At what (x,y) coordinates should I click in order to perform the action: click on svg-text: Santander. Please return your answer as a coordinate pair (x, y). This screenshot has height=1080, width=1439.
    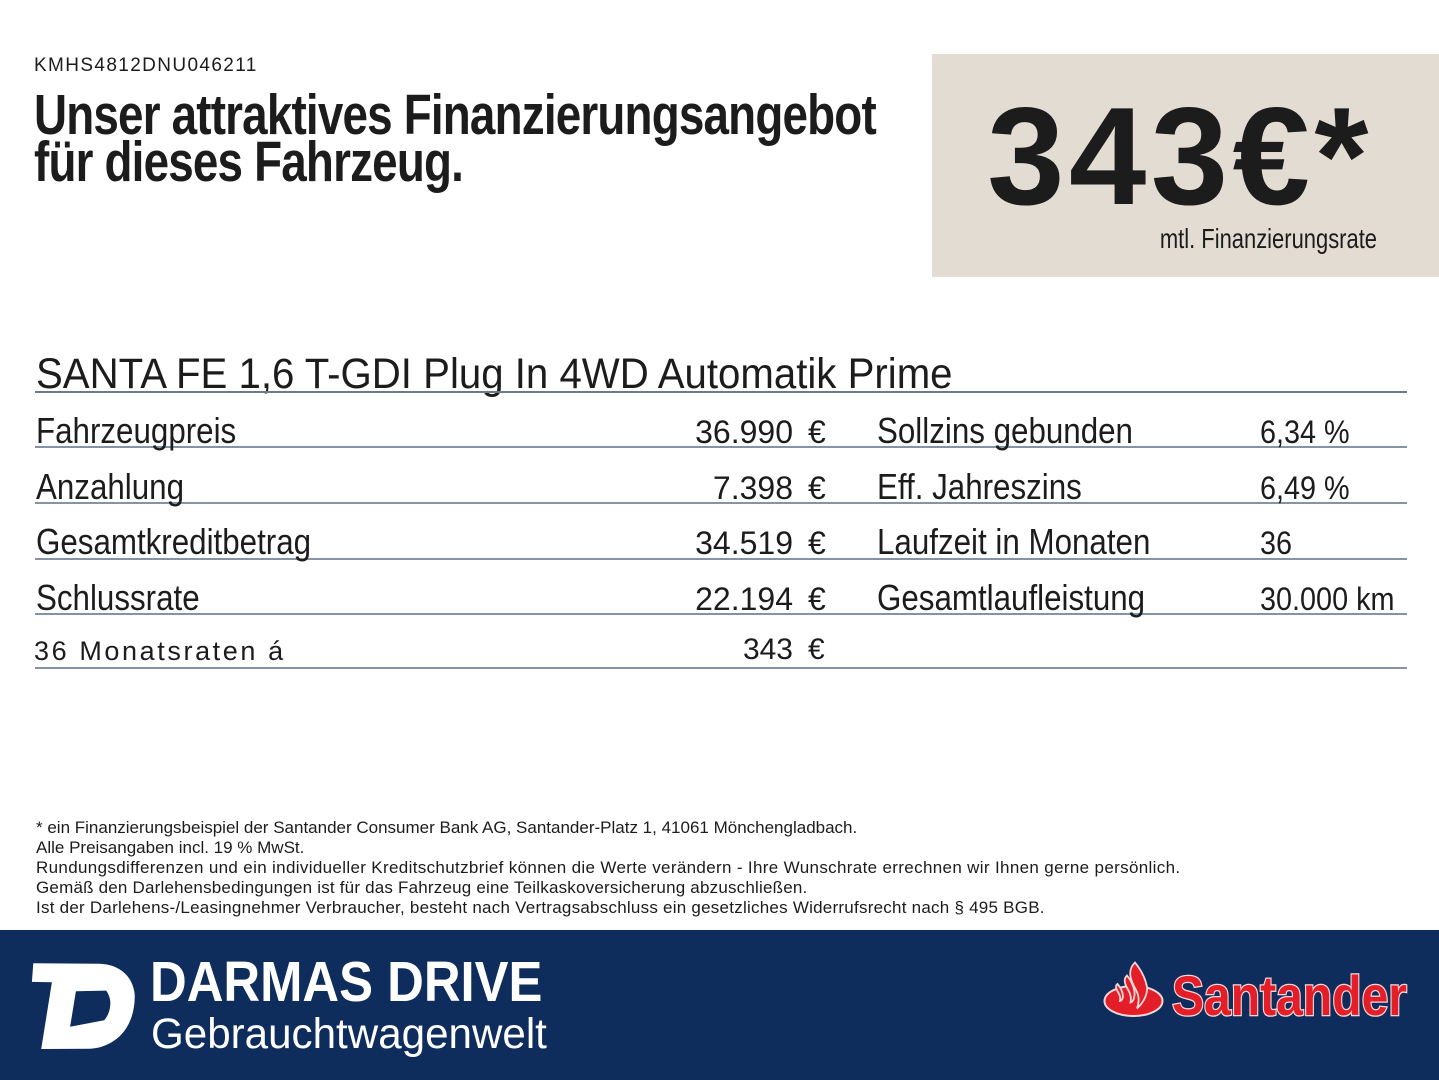
    Looking at the image, I should click on (1289, 995).